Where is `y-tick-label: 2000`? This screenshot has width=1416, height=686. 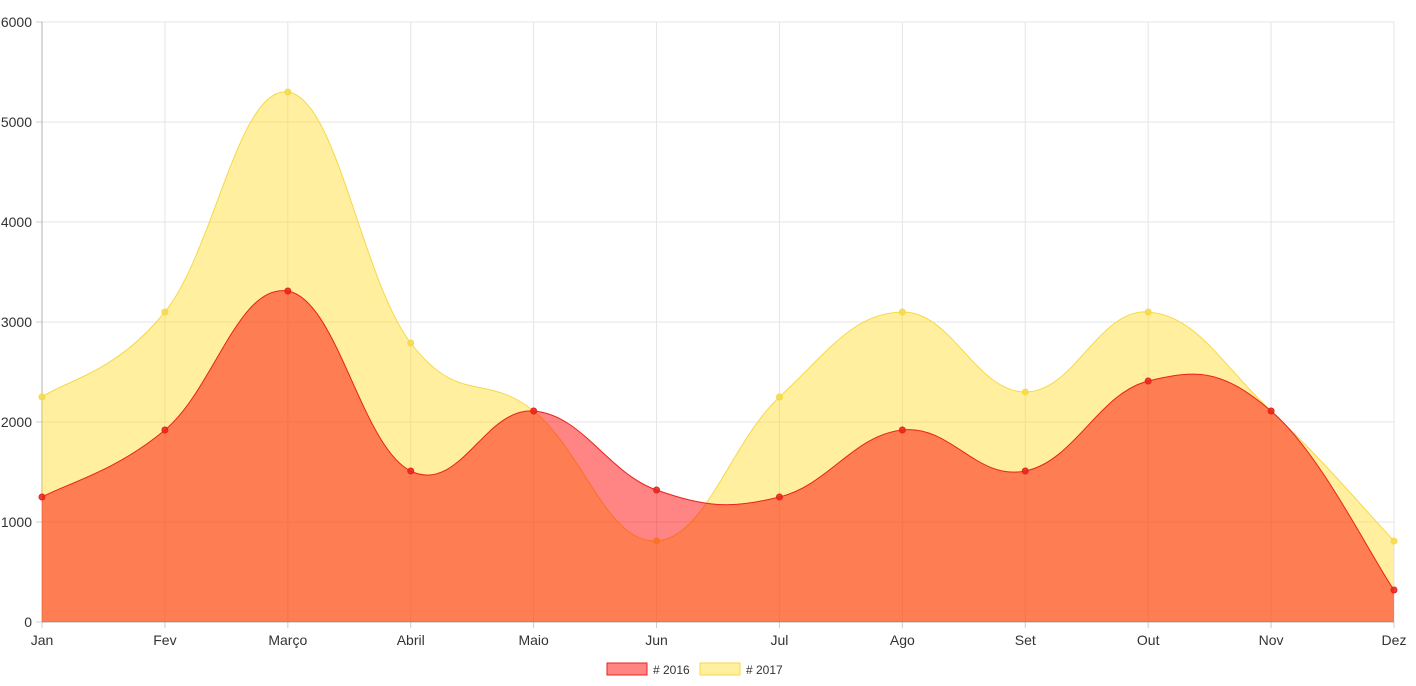 y-tick-label: 2000 is located at coordinates (16, 422).